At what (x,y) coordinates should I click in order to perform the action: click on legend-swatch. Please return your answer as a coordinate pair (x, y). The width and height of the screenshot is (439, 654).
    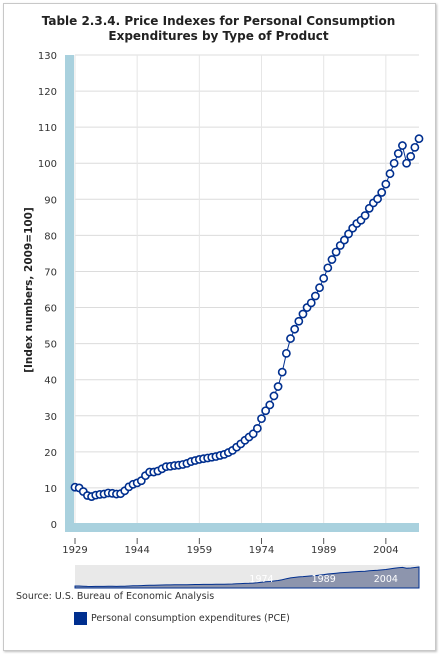
    Looking at the image, I should click on (80, 618).